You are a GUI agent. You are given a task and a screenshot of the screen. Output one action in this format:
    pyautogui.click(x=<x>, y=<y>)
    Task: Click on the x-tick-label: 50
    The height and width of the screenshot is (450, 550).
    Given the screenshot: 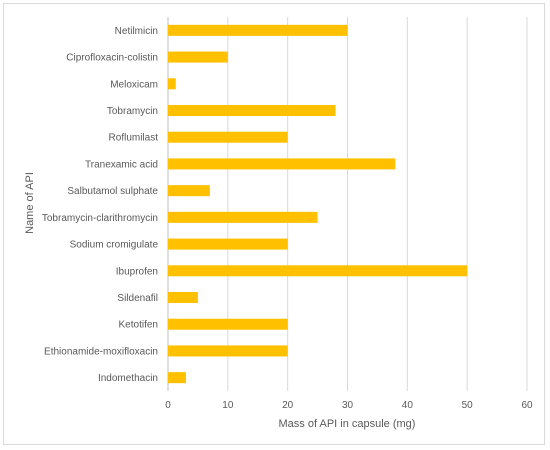 What is the action you would take?
    pyautogui.click(x=468, y=405)
    